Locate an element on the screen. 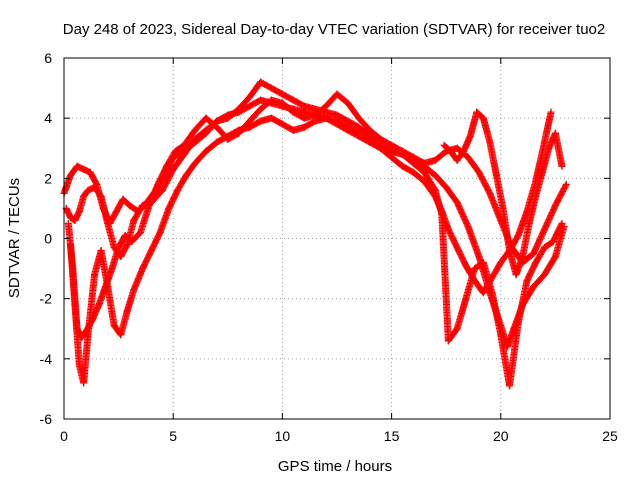  y-tick-label: 6 is located at coordinates (48, 58).